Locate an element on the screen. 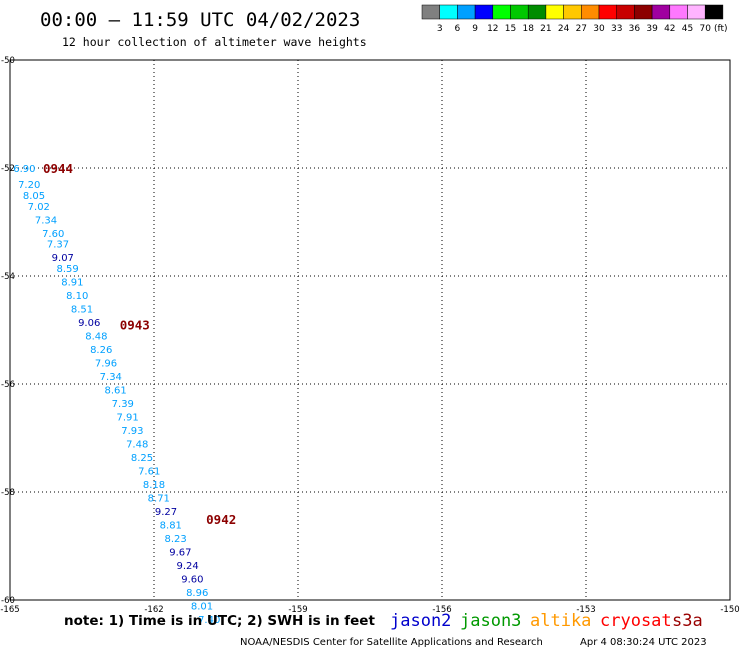 This screenshot has height=650, width=740. colorbar-tick-label: 3 is located at coordinates (440, 29).